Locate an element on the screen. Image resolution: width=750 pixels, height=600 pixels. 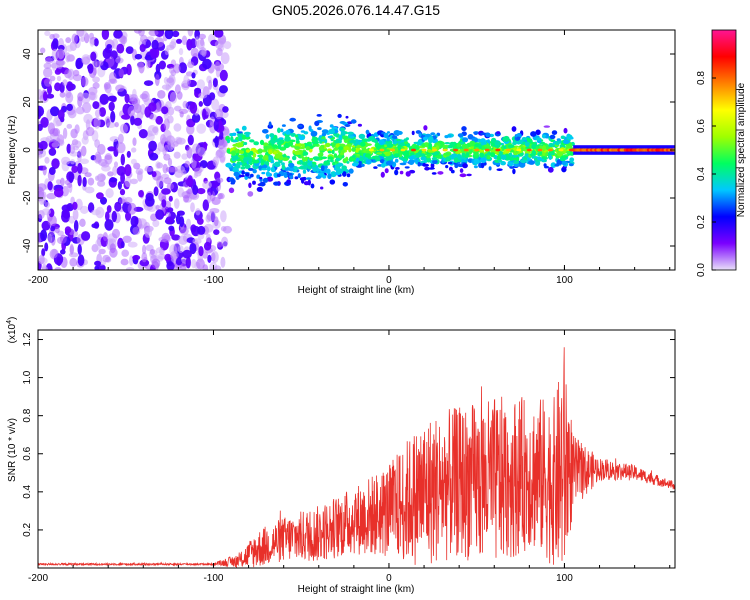
x-tick-label: 100 is located at coordinates (564, 578).